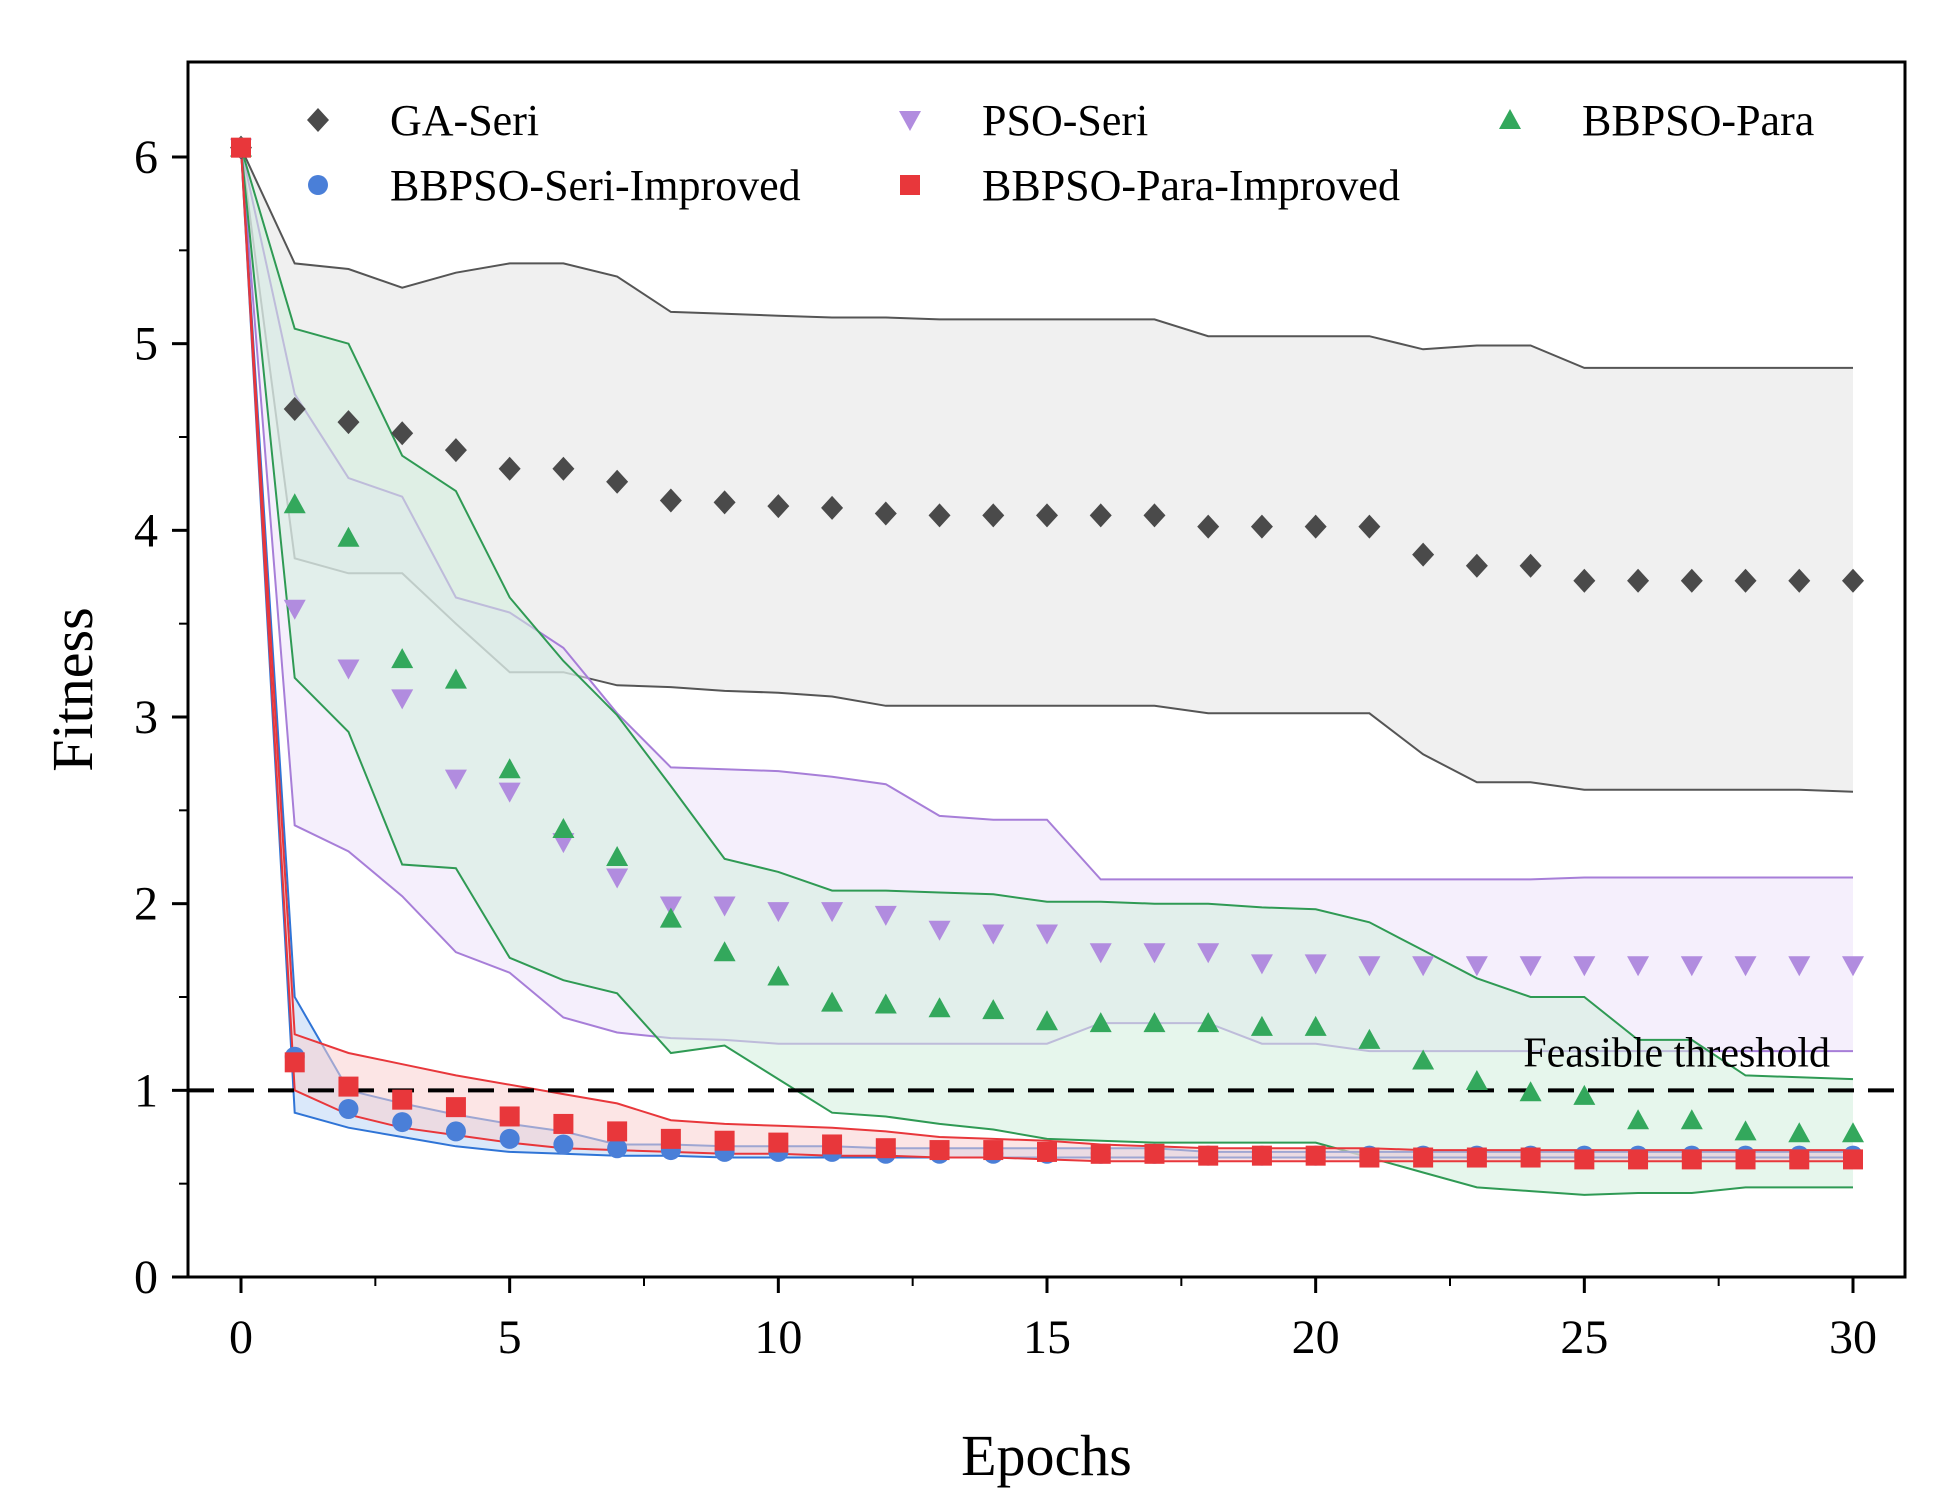 The height and width of the screenshot is (1511, 1949). Describe the element at coordinates (1046, 1455) in the screenshot. I see `x-axis-title: Epochs` at that location.